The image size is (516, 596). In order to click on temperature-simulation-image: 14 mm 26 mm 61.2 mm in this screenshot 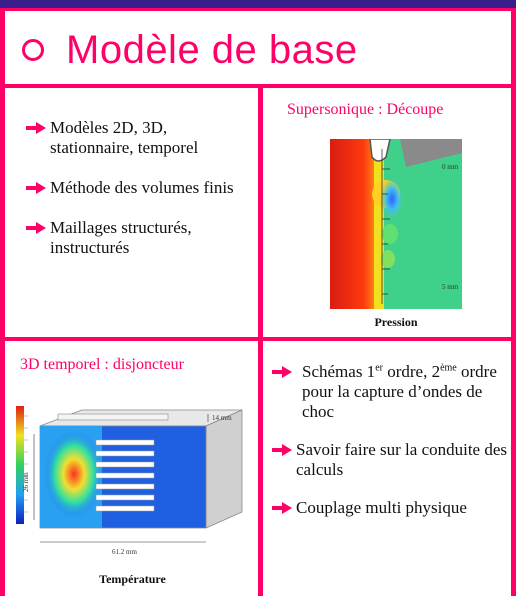, I will do `click(132, 488)`.